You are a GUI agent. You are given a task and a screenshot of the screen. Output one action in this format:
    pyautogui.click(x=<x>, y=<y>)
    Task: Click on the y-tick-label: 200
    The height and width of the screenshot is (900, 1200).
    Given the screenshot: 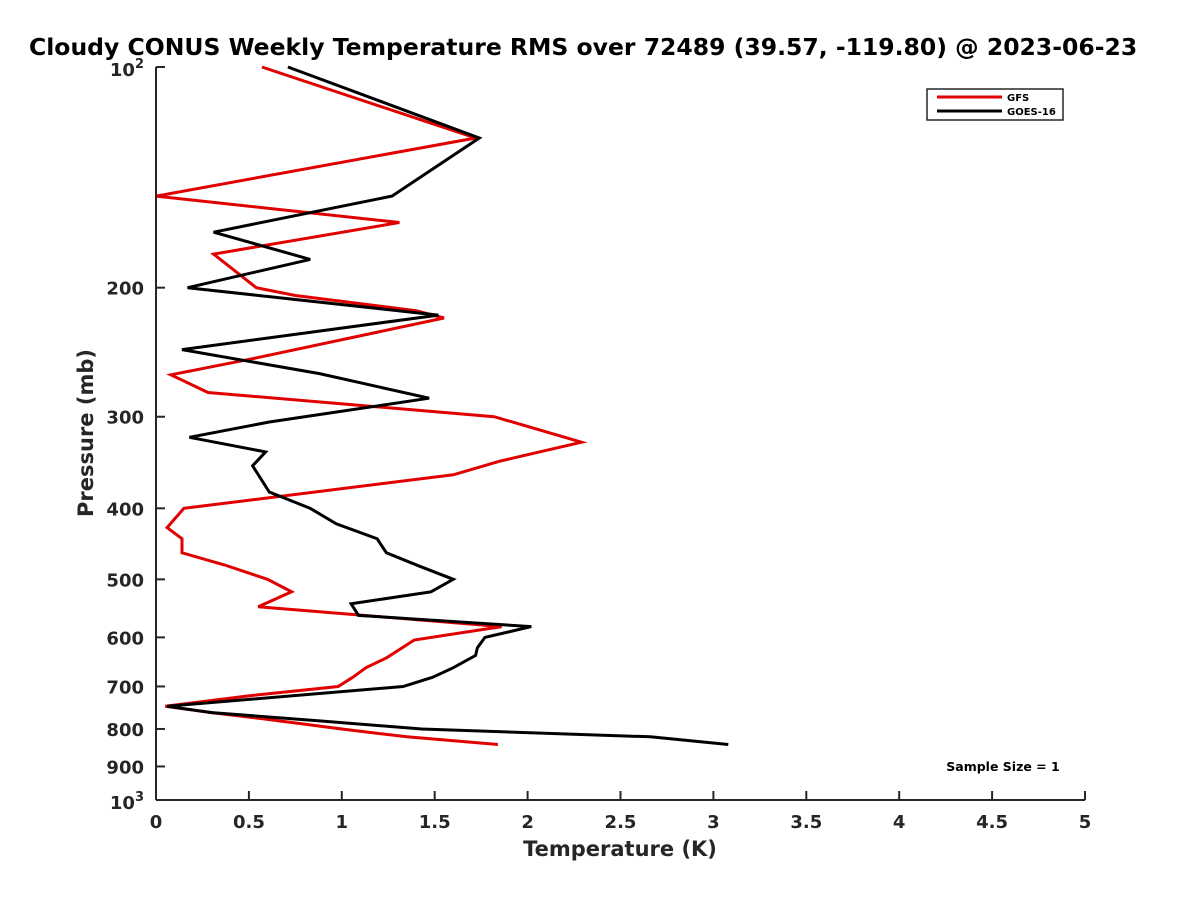 What is the action you would take?
    pyautogui.click(x=125, y=289)
    